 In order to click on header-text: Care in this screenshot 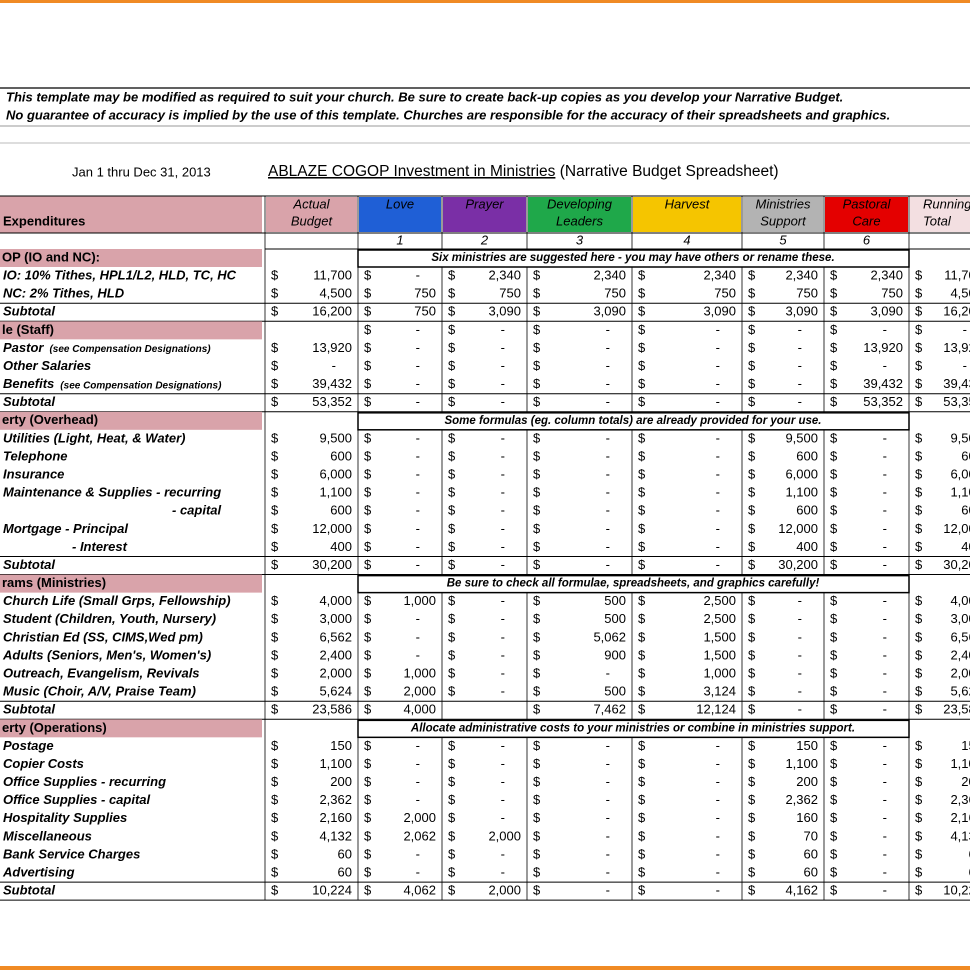, I will do `click(866, 220)`.